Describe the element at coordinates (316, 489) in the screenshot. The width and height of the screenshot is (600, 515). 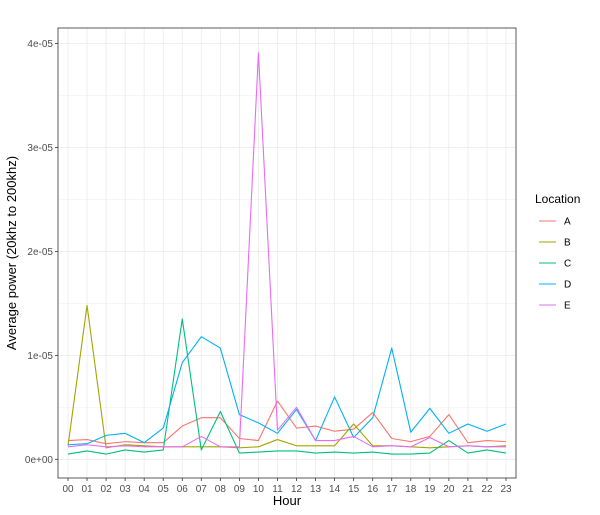
I see `x-tick-label: 13` at that location.